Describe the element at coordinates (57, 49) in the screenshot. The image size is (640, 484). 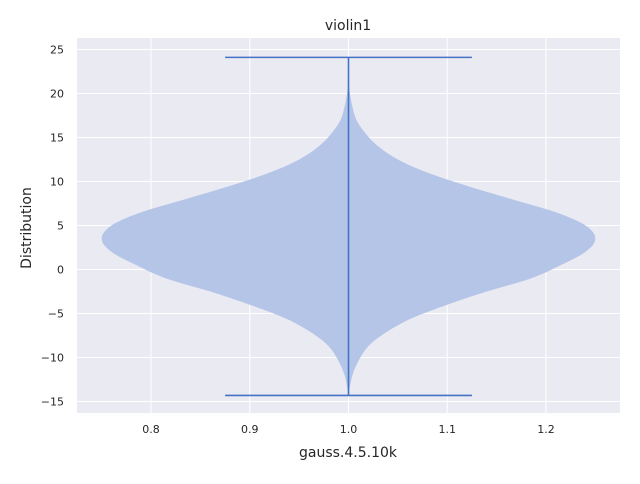
I see `y-tick-label: 25` at that location.